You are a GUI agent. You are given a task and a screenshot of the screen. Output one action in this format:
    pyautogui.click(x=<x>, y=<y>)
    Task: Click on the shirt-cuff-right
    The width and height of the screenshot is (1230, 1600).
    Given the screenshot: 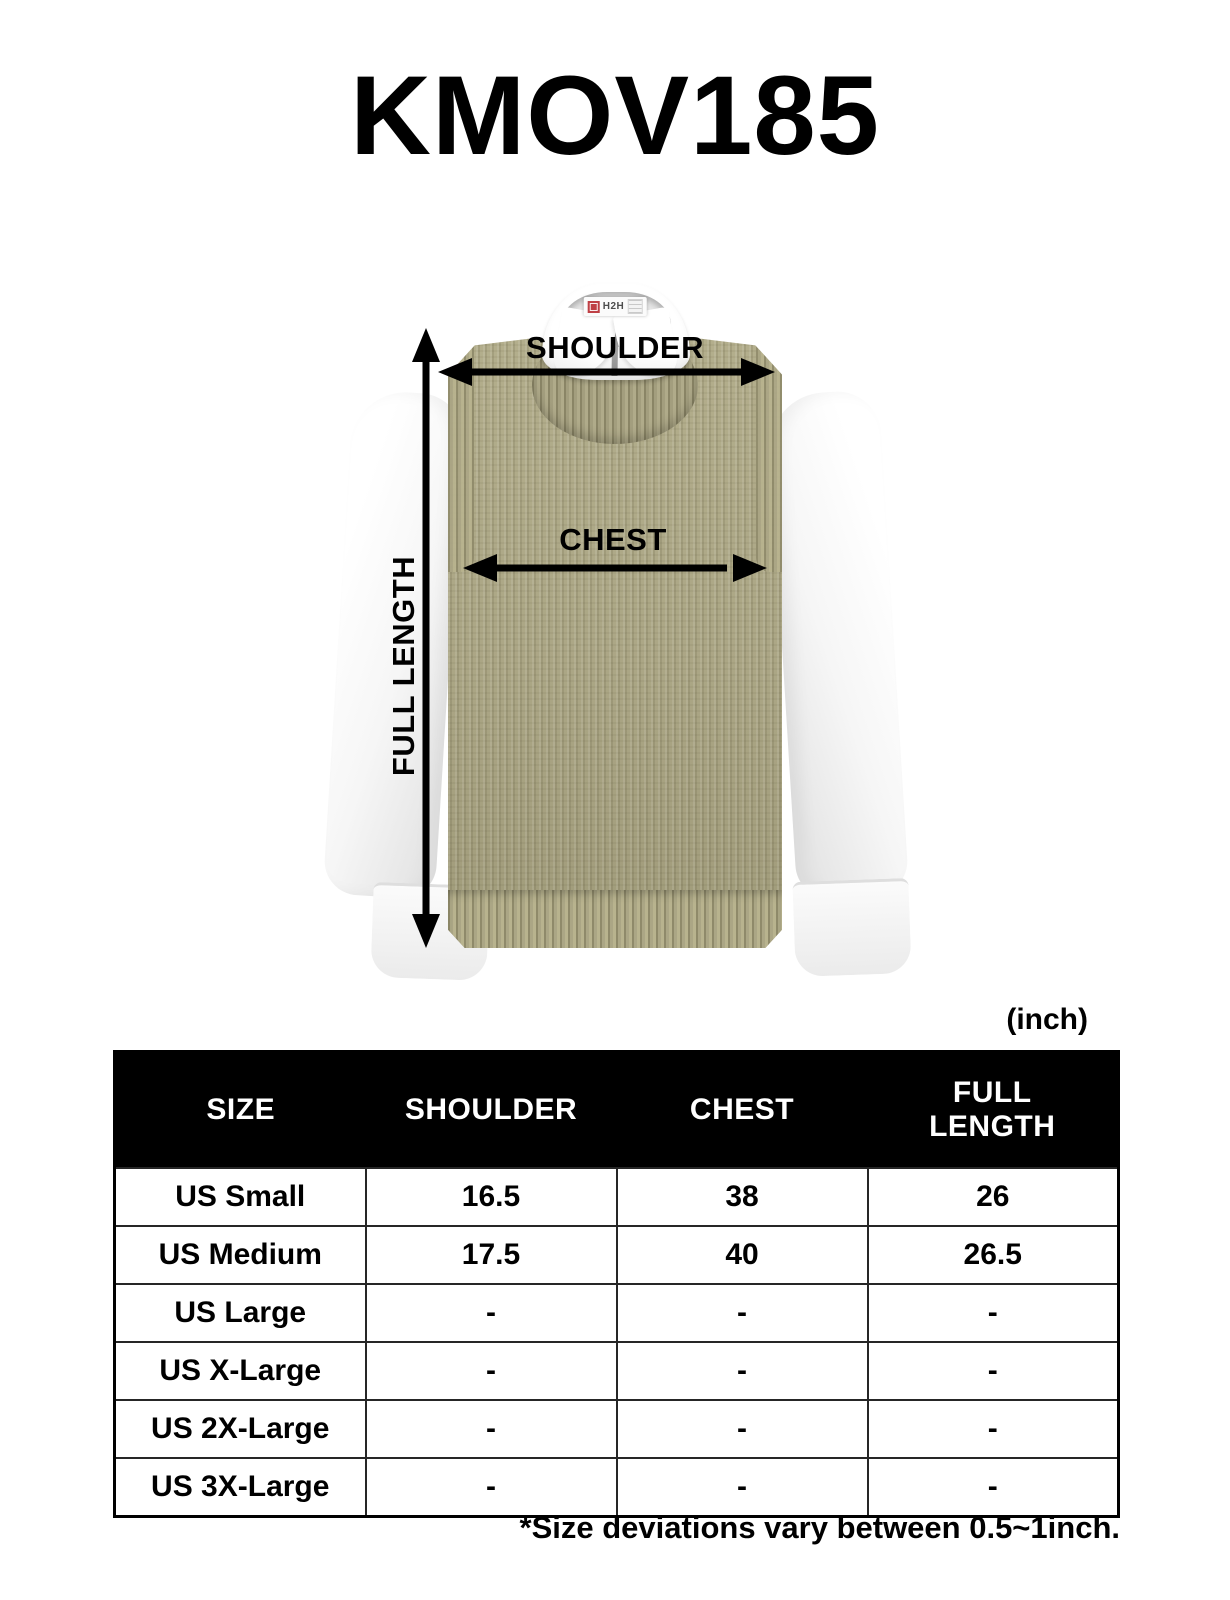 What is the action you would take?
    pyautogui.click(x=852, y=927)
    